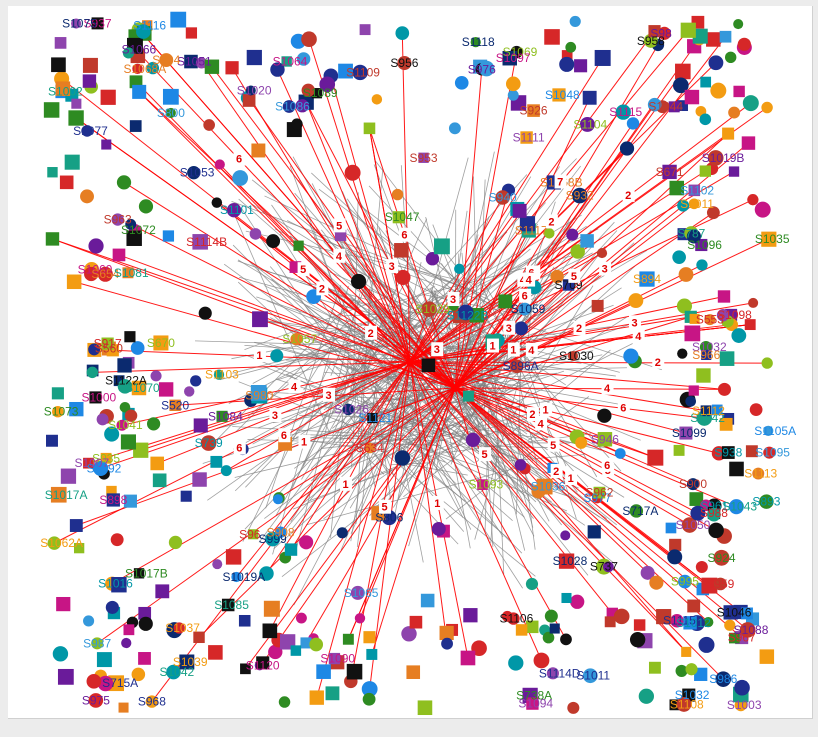  I want to click on node-label: S1116, so click(149, 25).